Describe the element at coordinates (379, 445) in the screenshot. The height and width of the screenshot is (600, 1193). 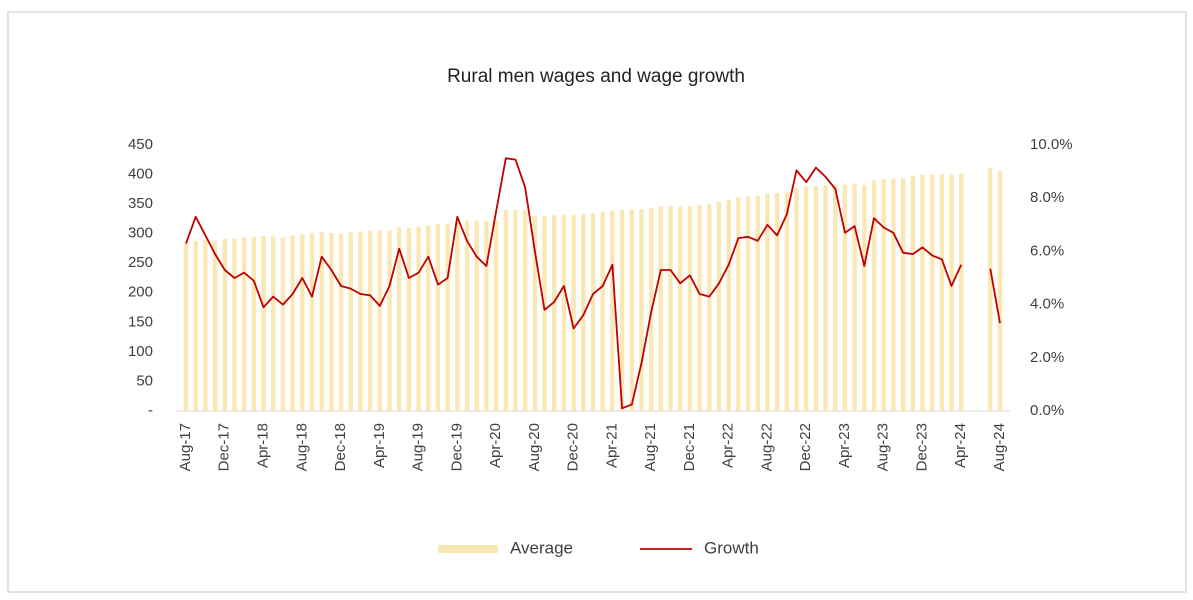
I see `x-tick-label: Apr-19` at that location.